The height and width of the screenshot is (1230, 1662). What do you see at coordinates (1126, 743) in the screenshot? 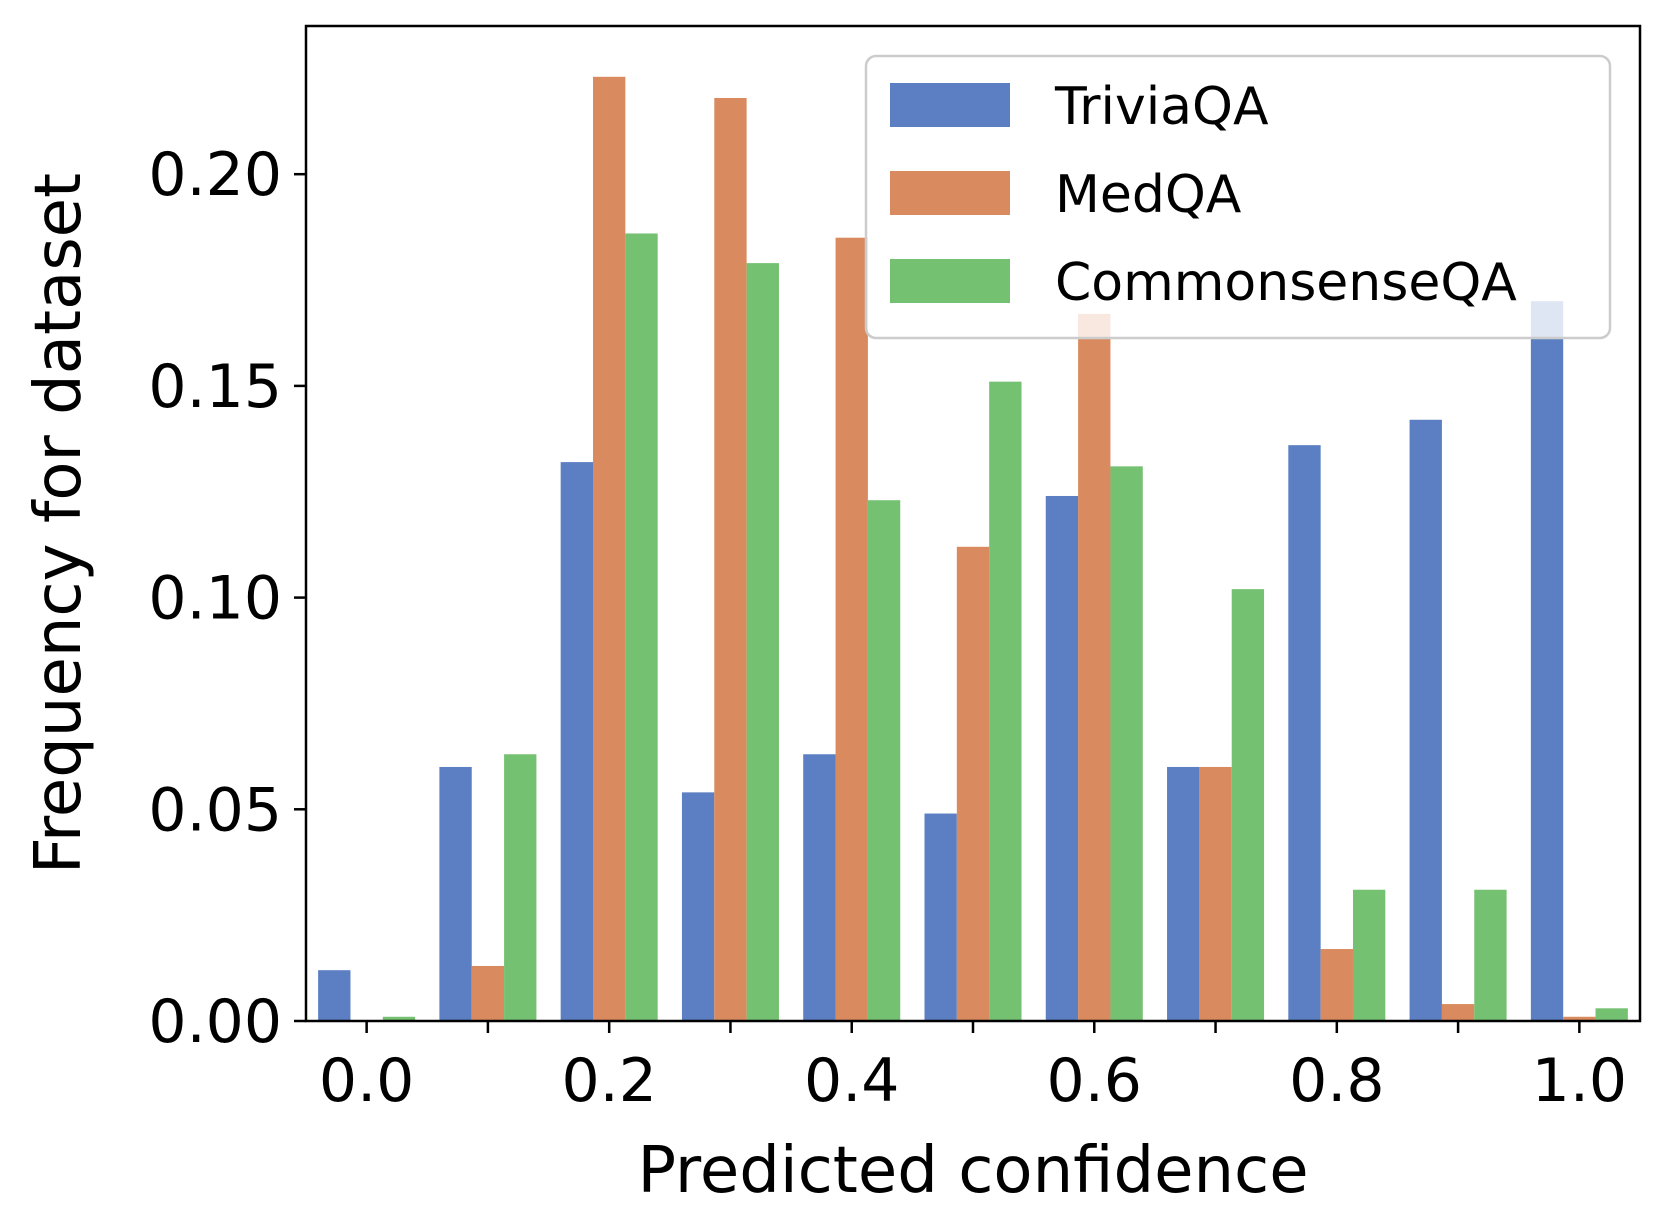
I see `bar-commonsenseqa-0.6` at bounding box center [1126, 743].